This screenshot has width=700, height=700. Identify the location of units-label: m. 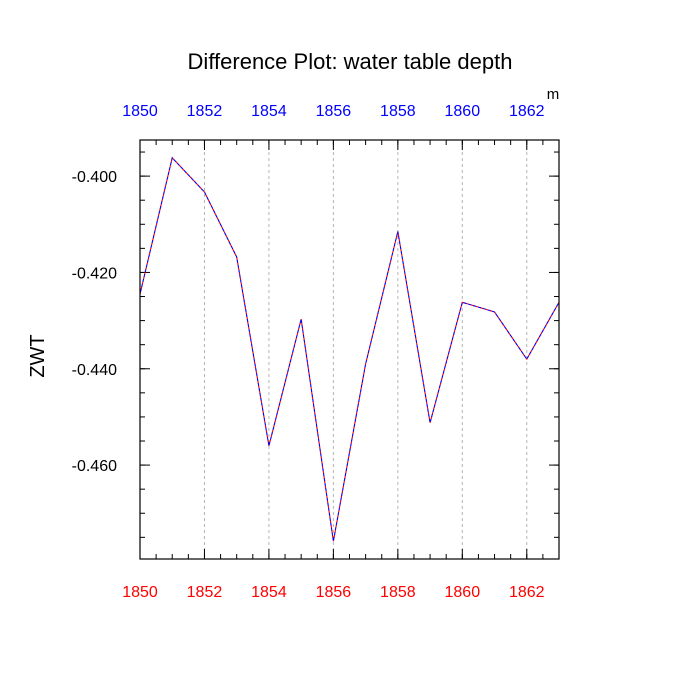
(553, 94).